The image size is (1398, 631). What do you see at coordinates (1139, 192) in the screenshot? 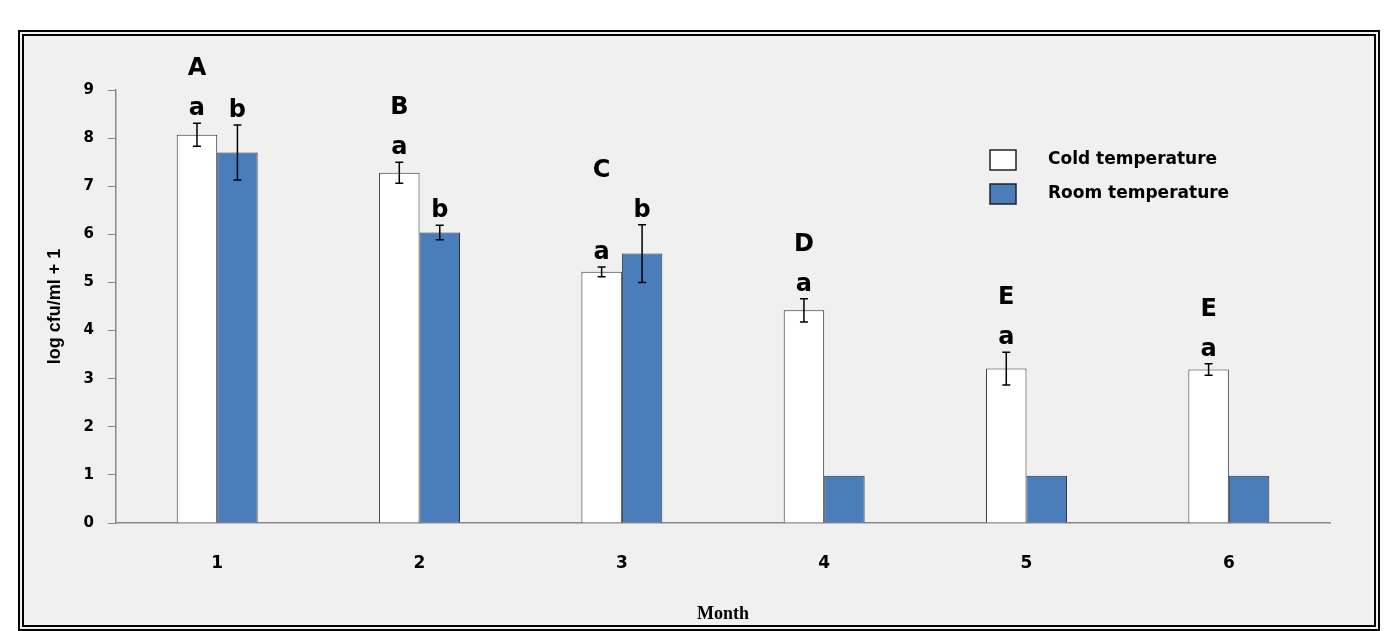
I see `legend-label: Room temperature` at bounding box center [1139, 192].